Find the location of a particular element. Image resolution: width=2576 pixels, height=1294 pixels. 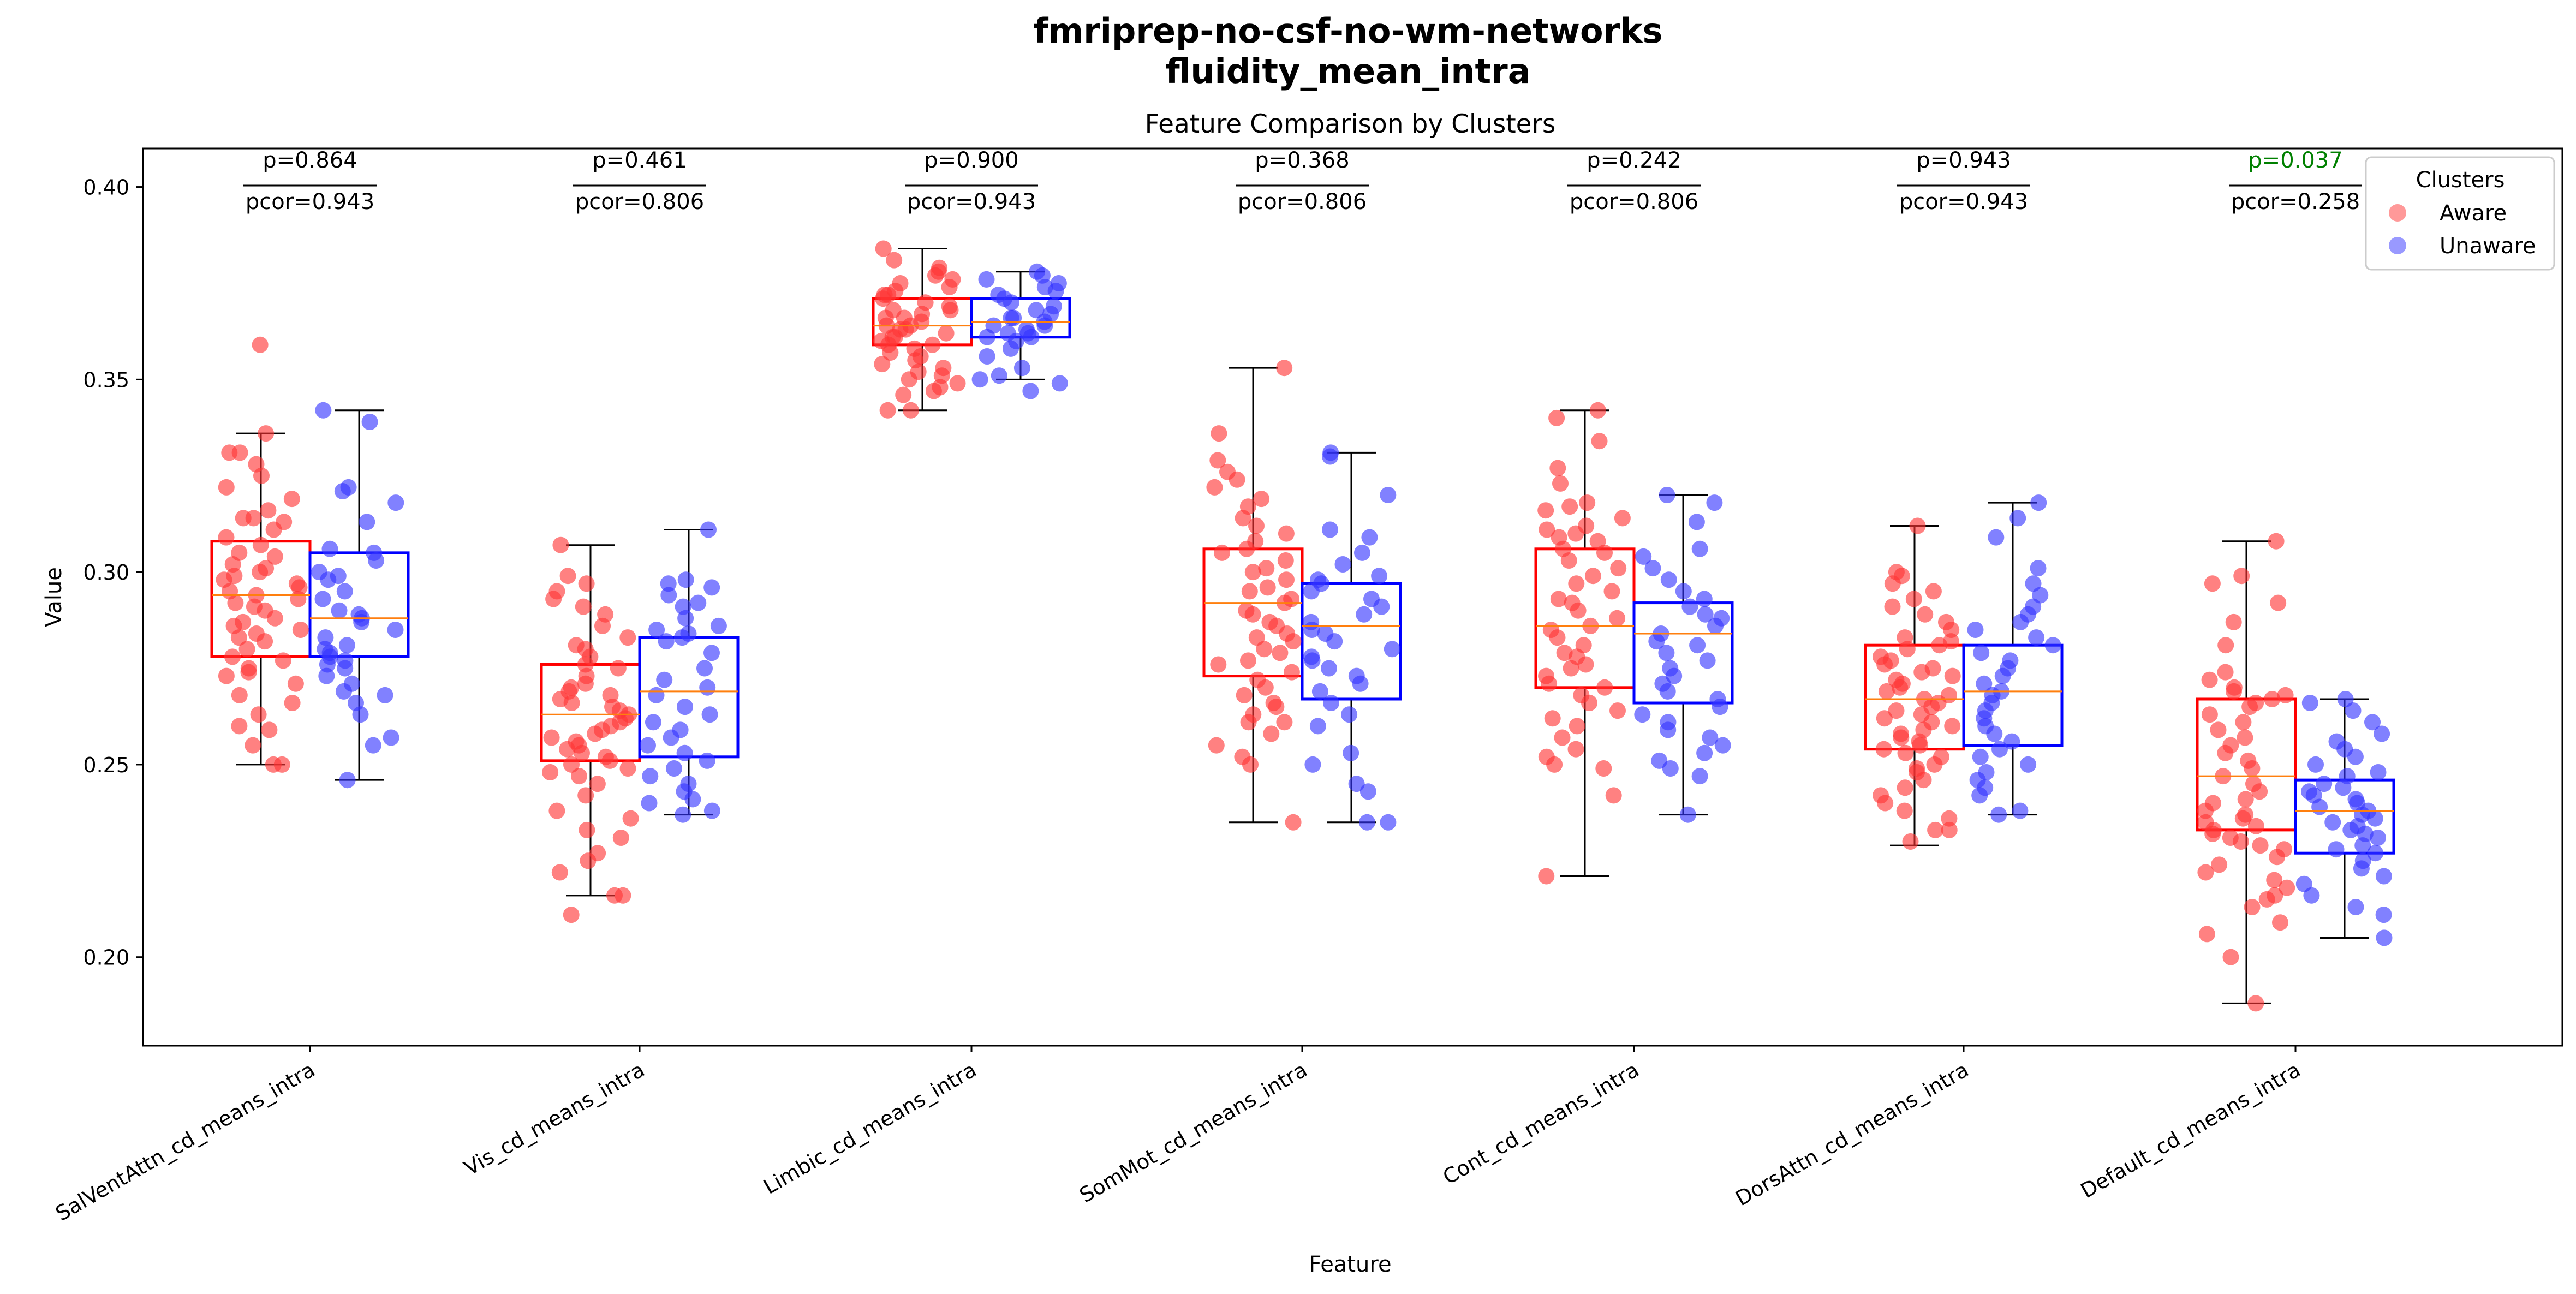

p-value-label: p=0.461 is located at coordinates (639, 160).